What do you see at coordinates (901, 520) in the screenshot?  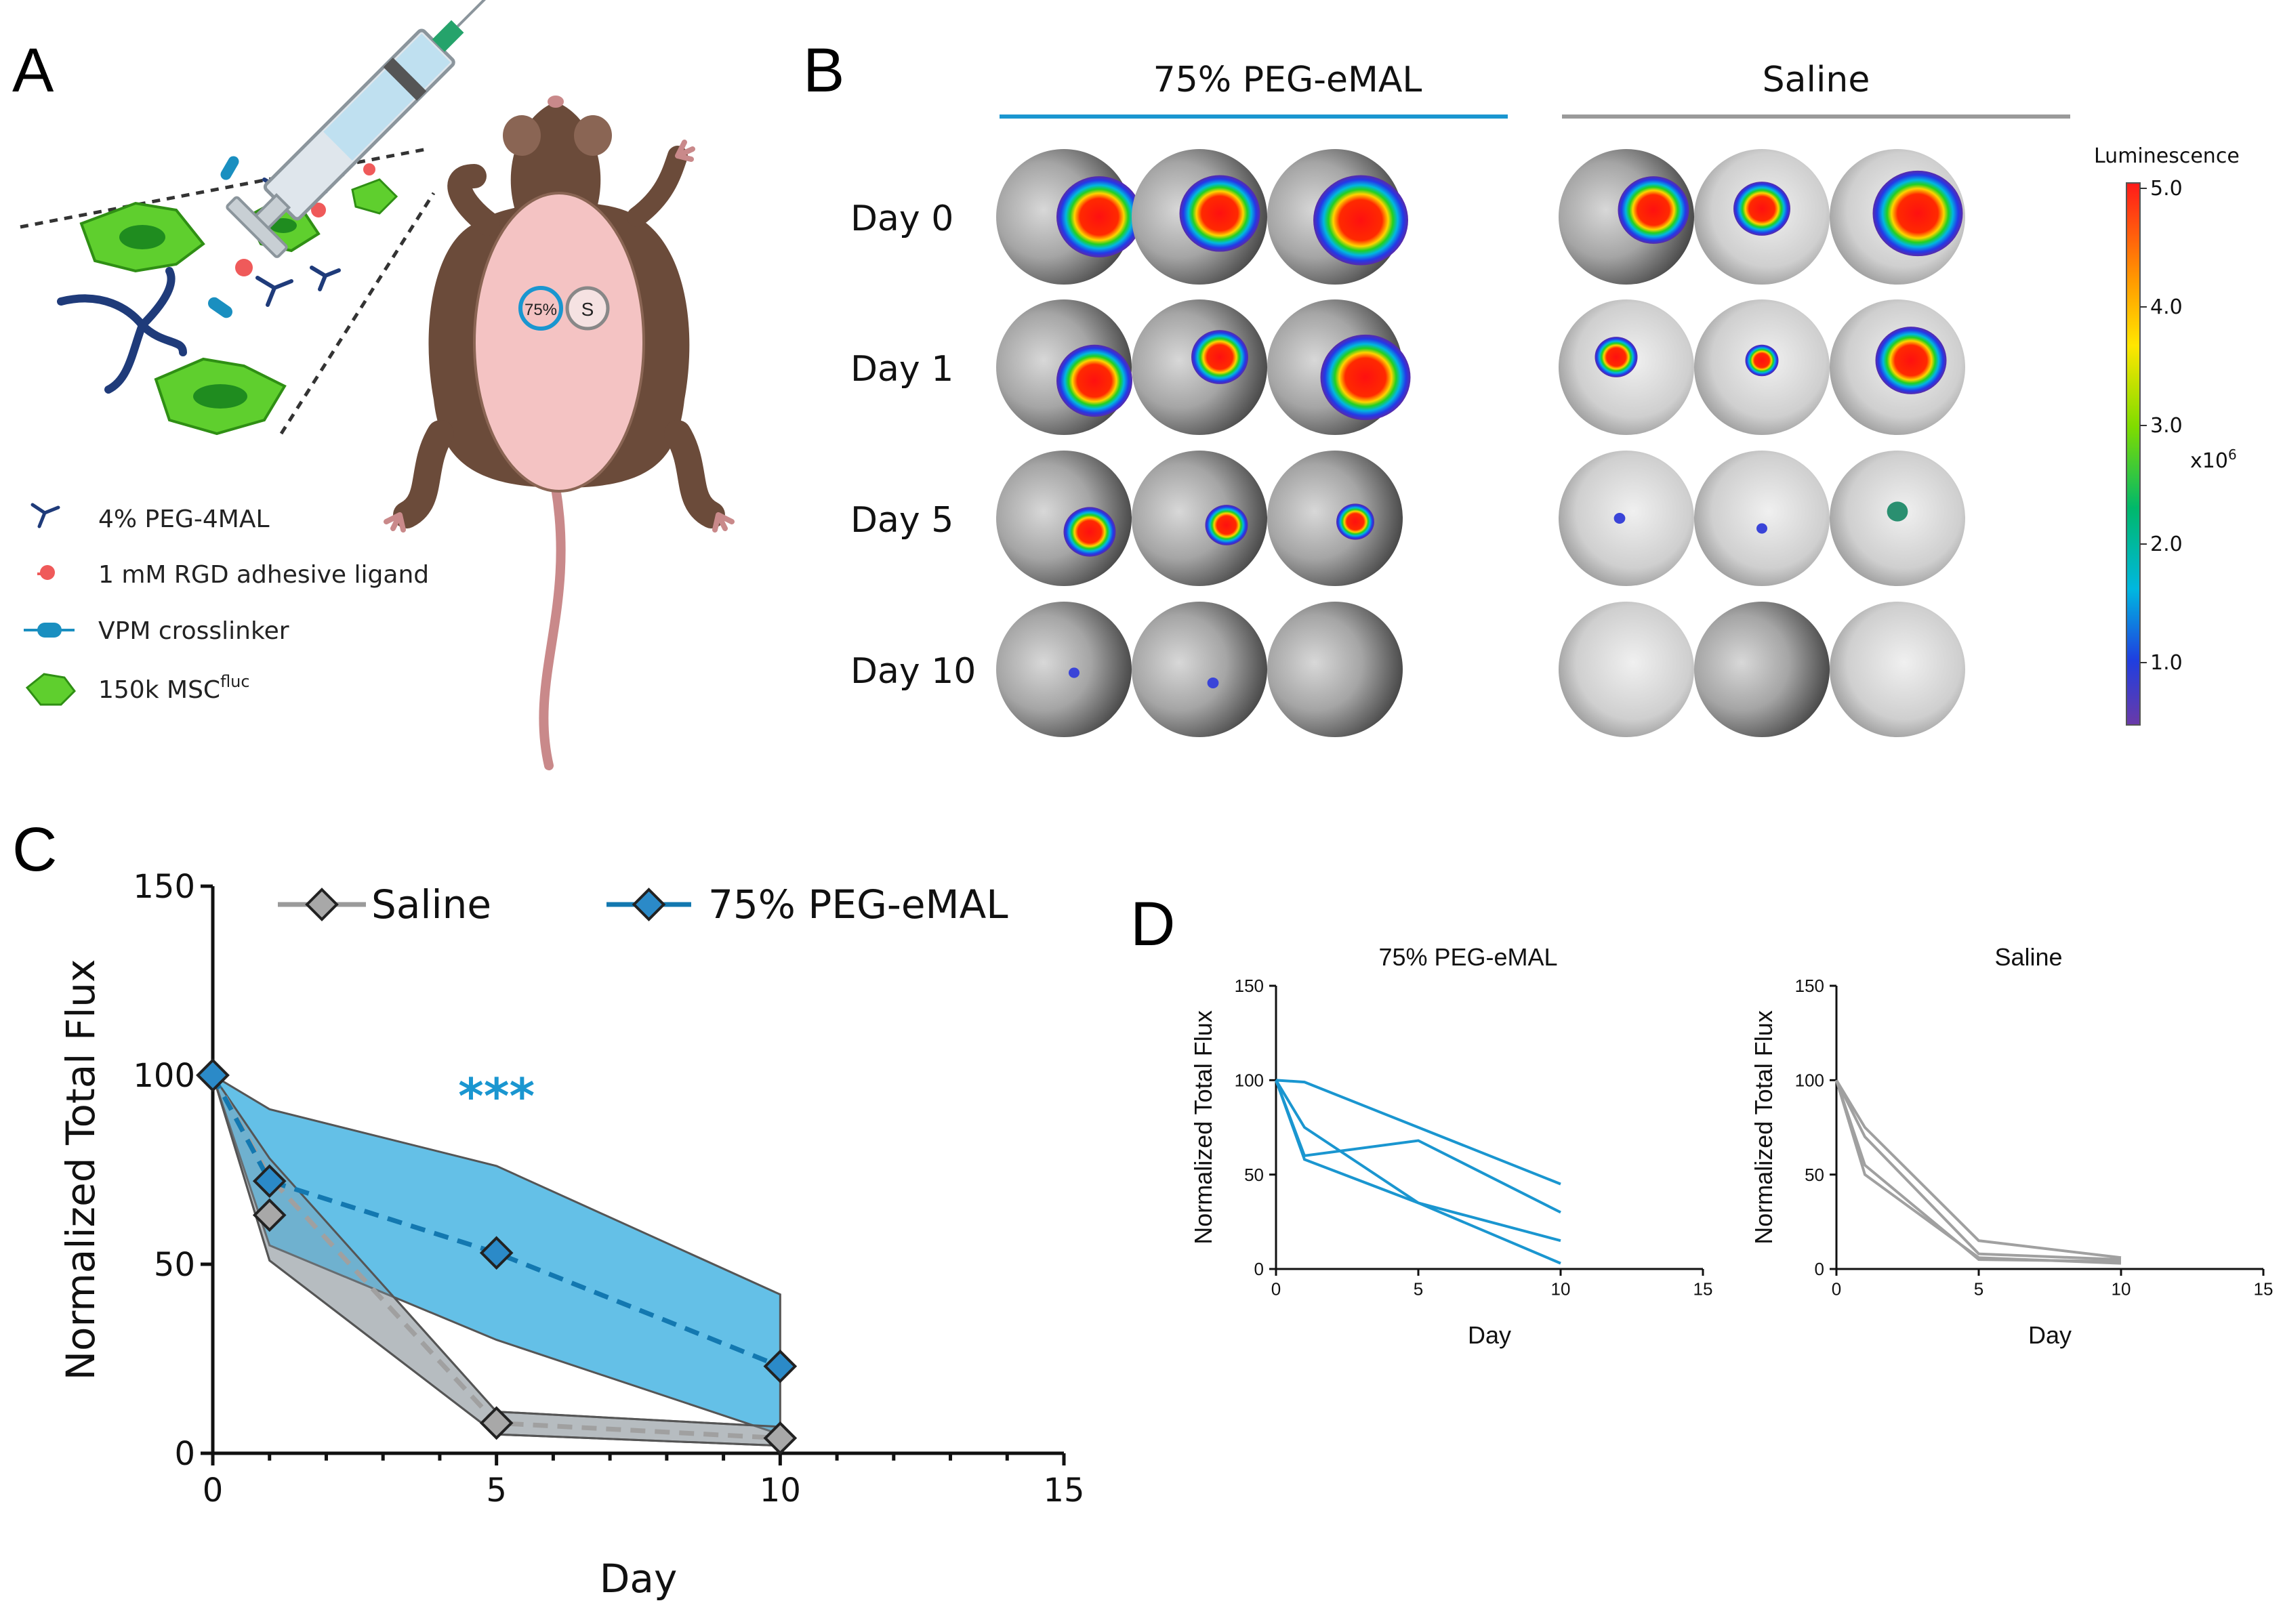 I see `row-label-day-5: Day 5` at bounding box center [901, 520].